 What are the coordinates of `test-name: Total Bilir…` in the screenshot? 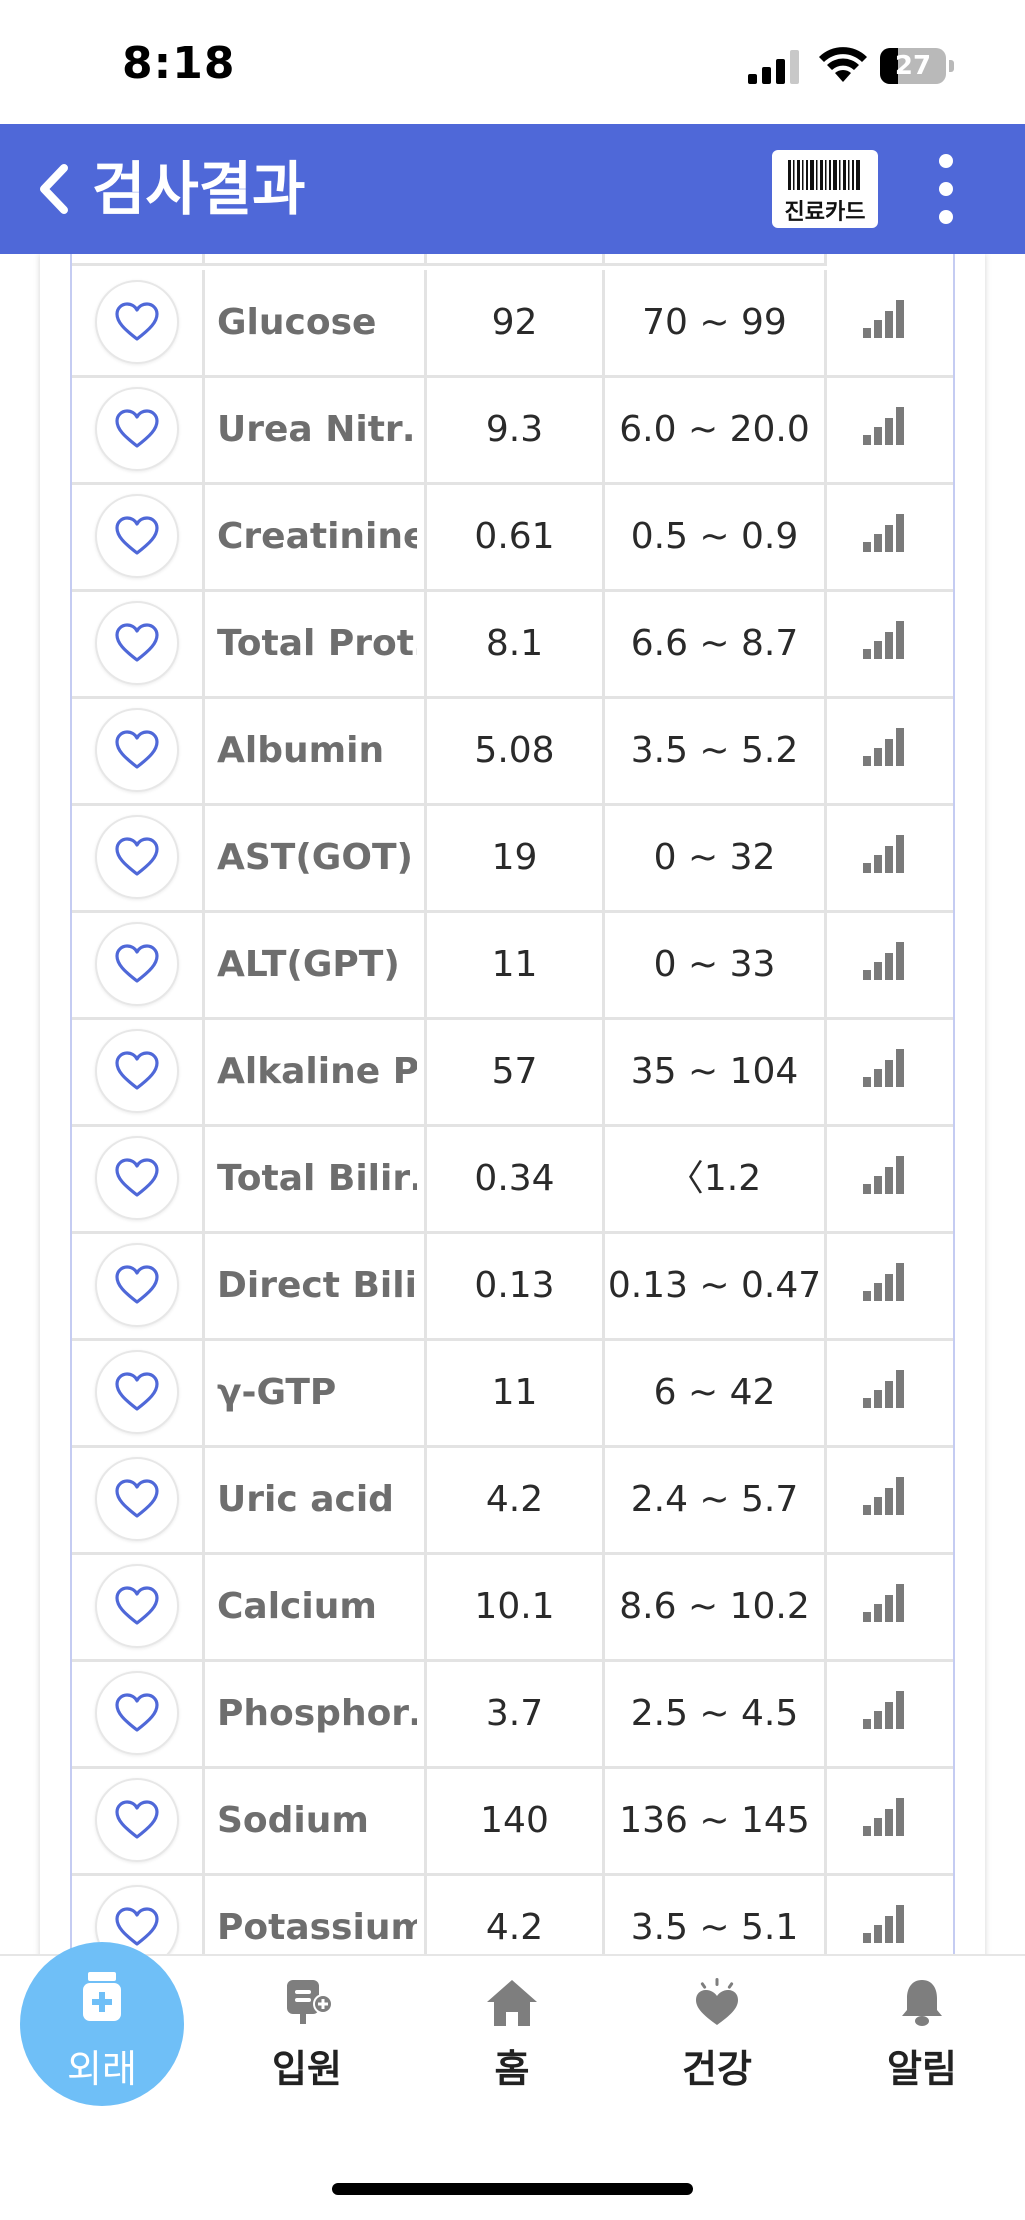 It's located at (317, 1178).